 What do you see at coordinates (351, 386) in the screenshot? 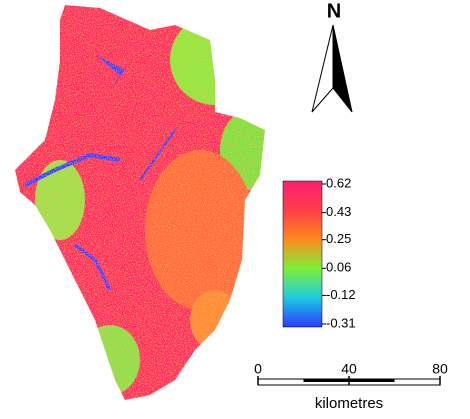
I see `scale-bar: 0 40 80 kilometres` at bounding box center [351, 386].